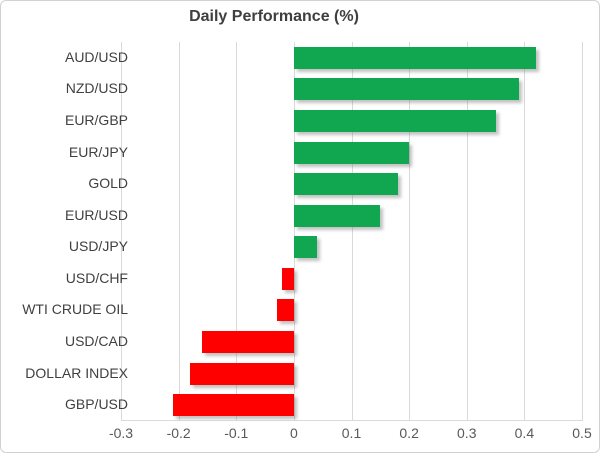 The height and width of the screenshot is (453, 600). I want to click on category-label: DOLLAR INDEX, so click(76, 373).